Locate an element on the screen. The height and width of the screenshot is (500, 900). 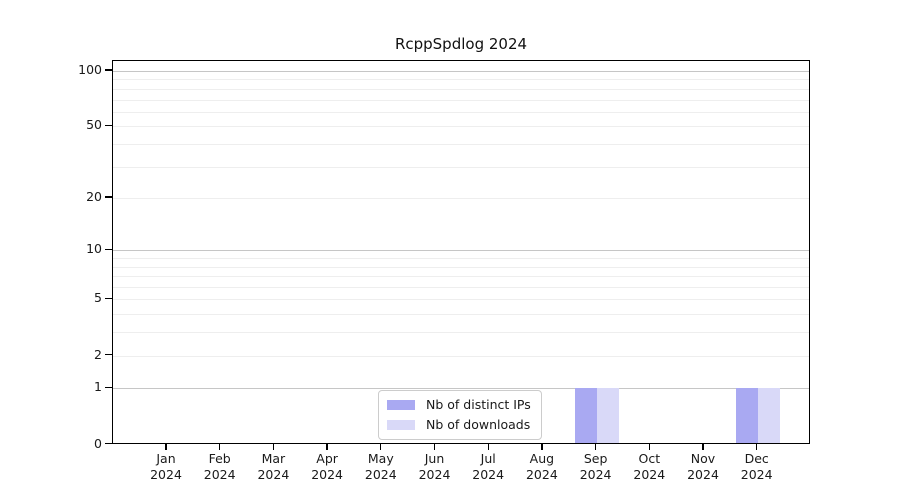
x-tick-label-jan: Jan 2024 is located at coordinates (166, 466).